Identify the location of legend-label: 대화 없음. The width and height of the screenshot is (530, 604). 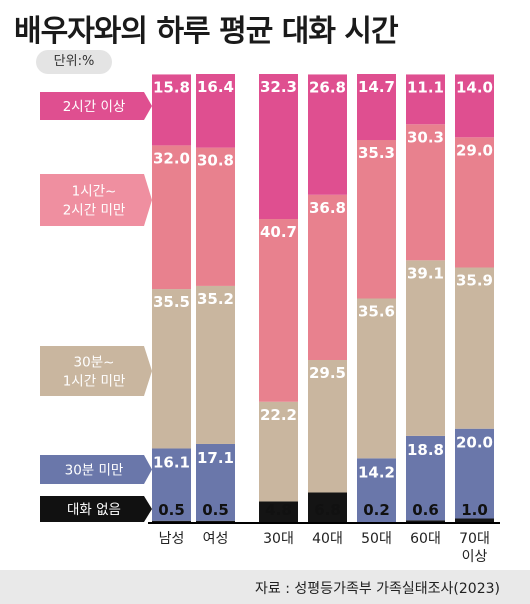
(94, 510).